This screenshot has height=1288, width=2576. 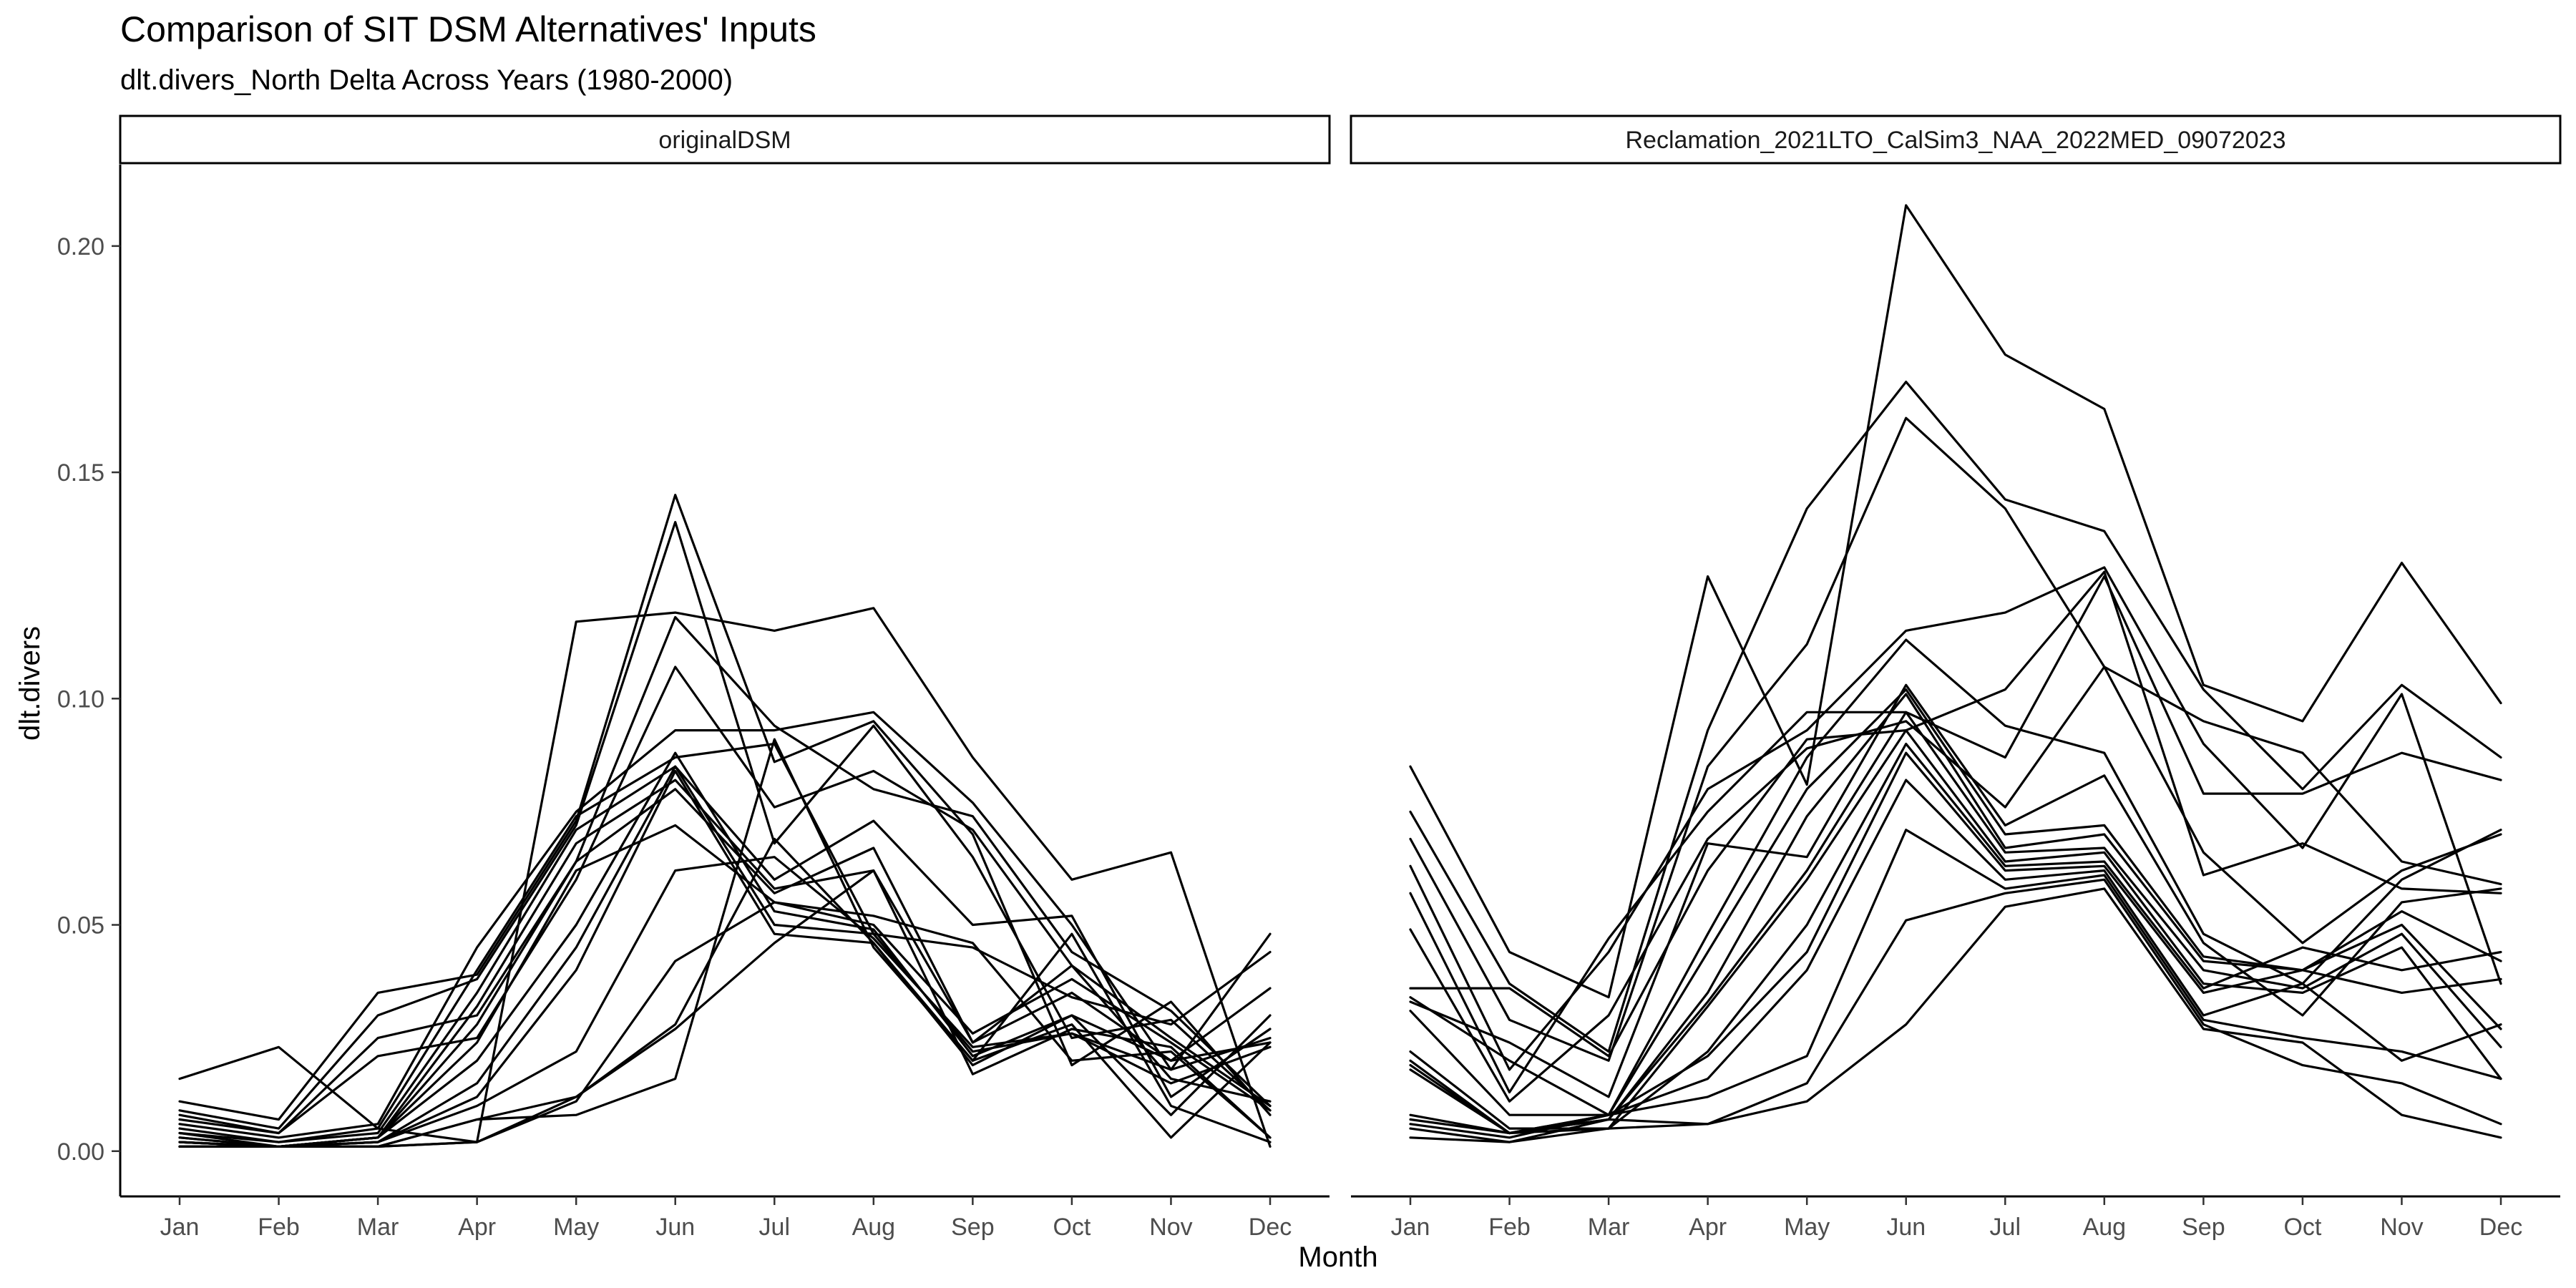 What do you see at coordinates (80, 699) in the screenshot?
I see `y-tick-label: 0.10` at bounding box center [80, 699].